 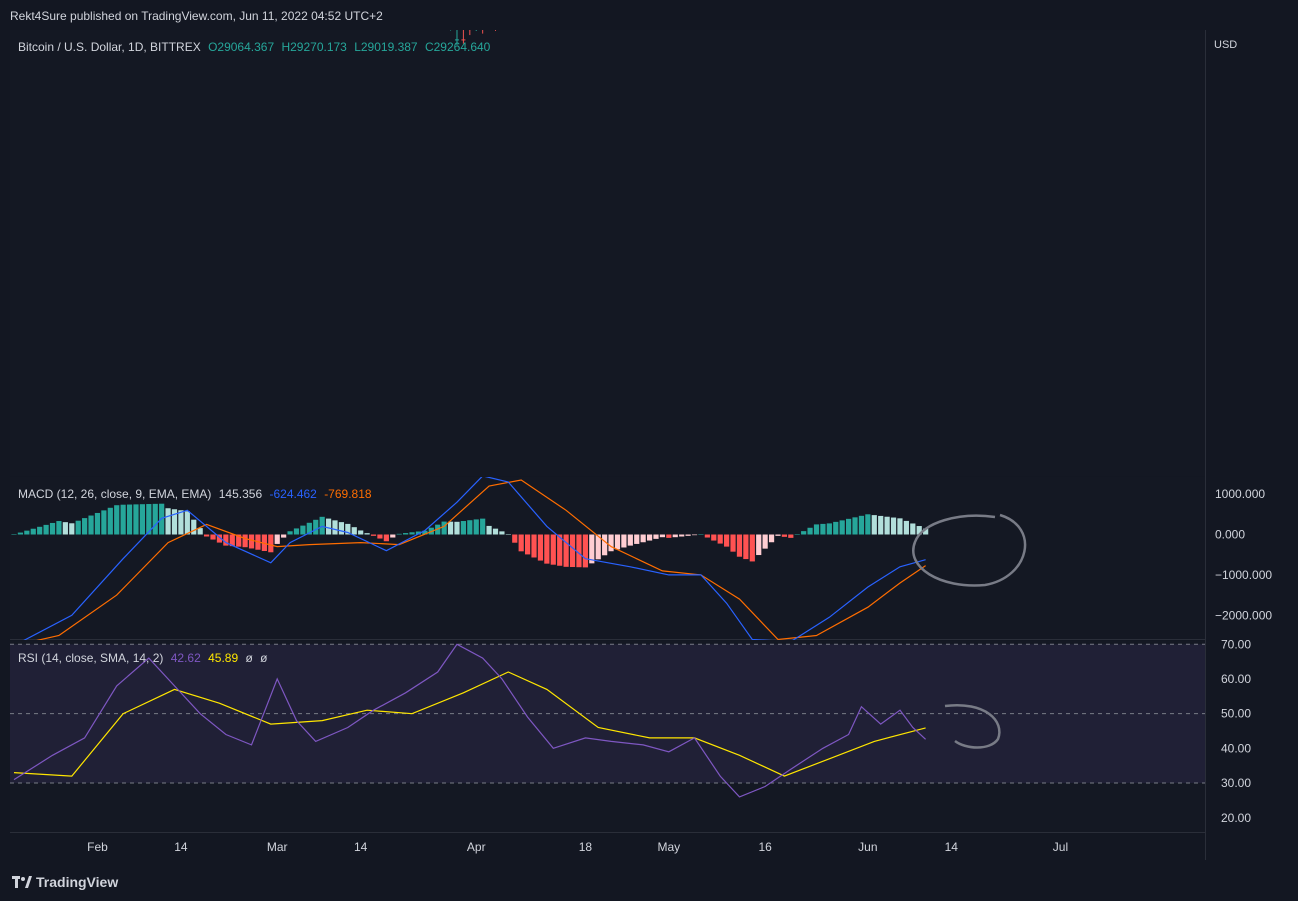 What do you see at coordinates (765, 847) in the screenshot?
I see `time-tick: 16` at bounding box center [765, 847].